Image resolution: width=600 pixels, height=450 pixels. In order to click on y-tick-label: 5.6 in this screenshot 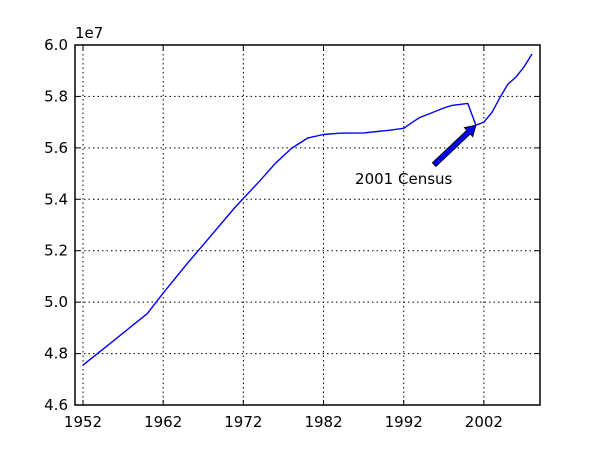, I will do `click(56, 148)`.